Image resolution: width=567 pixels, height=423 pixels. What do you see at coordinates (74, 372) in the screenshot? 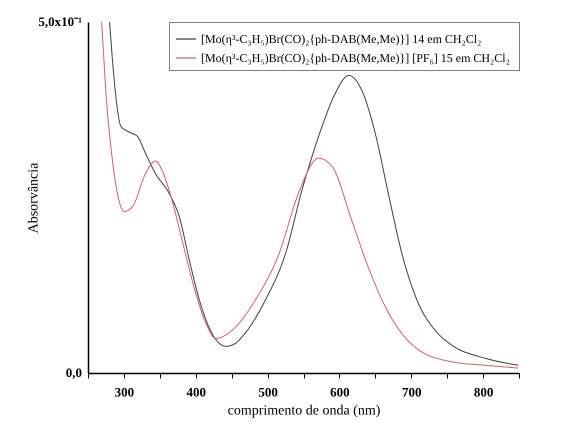
I see `text: 0,0` at bounding box center [74, 372].